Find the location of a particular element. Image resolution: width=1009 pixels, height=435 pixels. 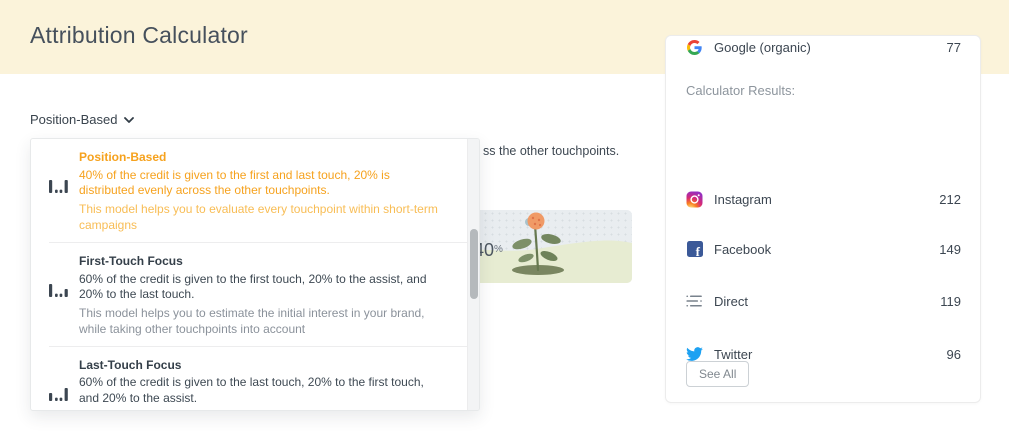

channel-label: Google (organic) is located at coordinates (762, 47).